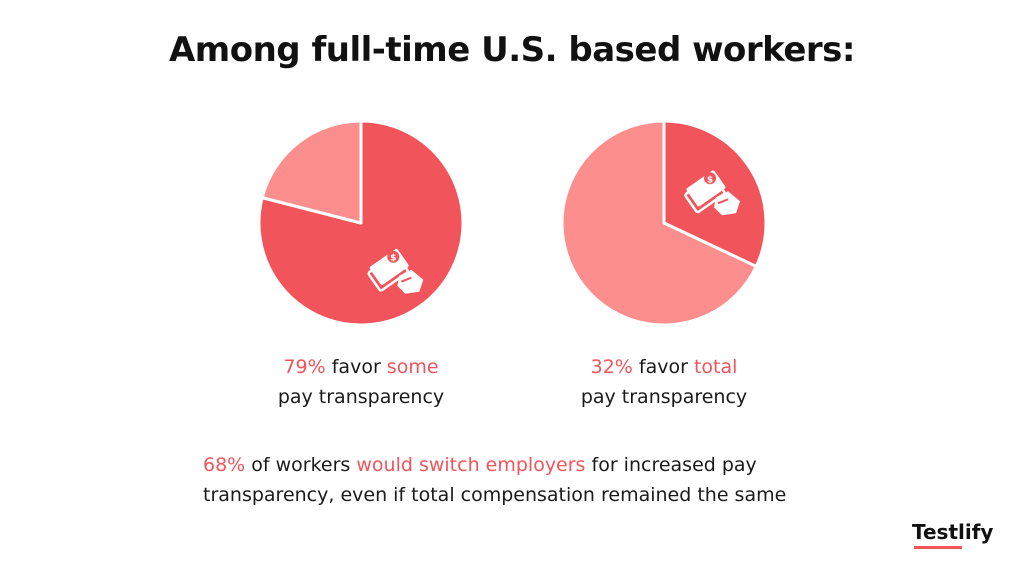  I want to click on pie-chart-total-transparency: $, so click(664, 223).